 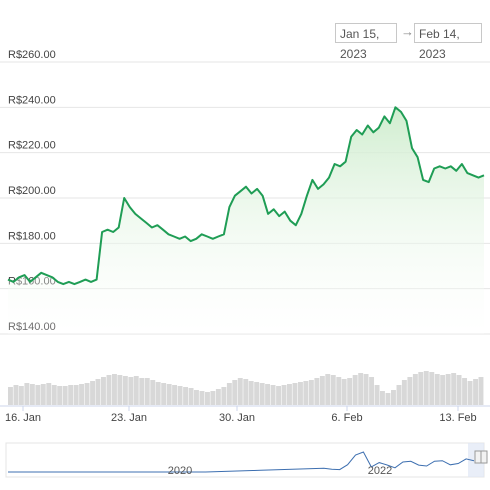 I want to click on x-tick-label: 16. Jan, so click(x=23, y=418).